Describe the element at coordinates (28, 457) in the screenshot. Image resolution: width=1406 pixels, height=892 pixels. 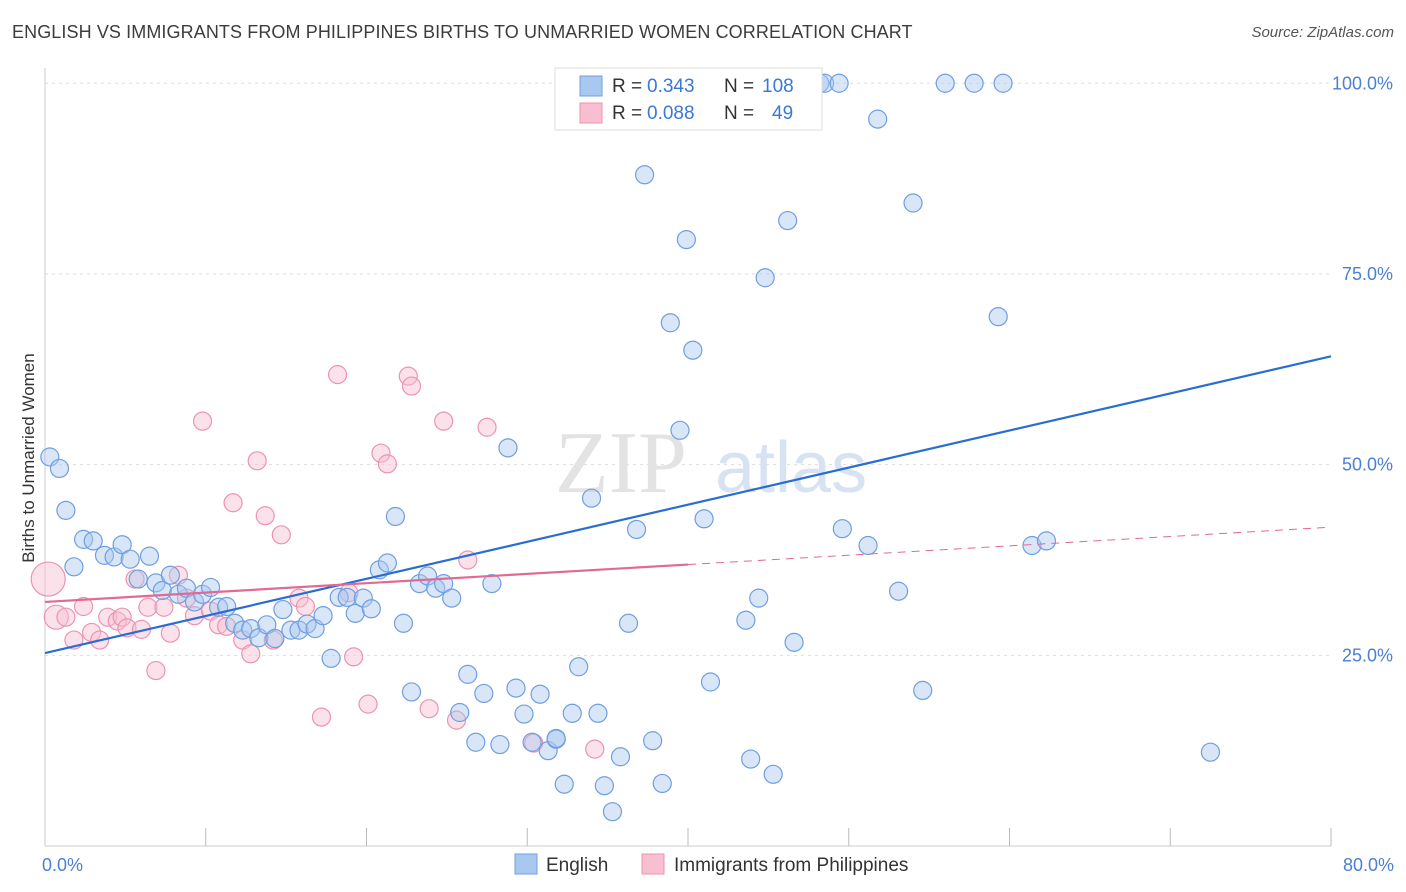
I see `y-axis-label: Births to Unmarried Women` at that location.